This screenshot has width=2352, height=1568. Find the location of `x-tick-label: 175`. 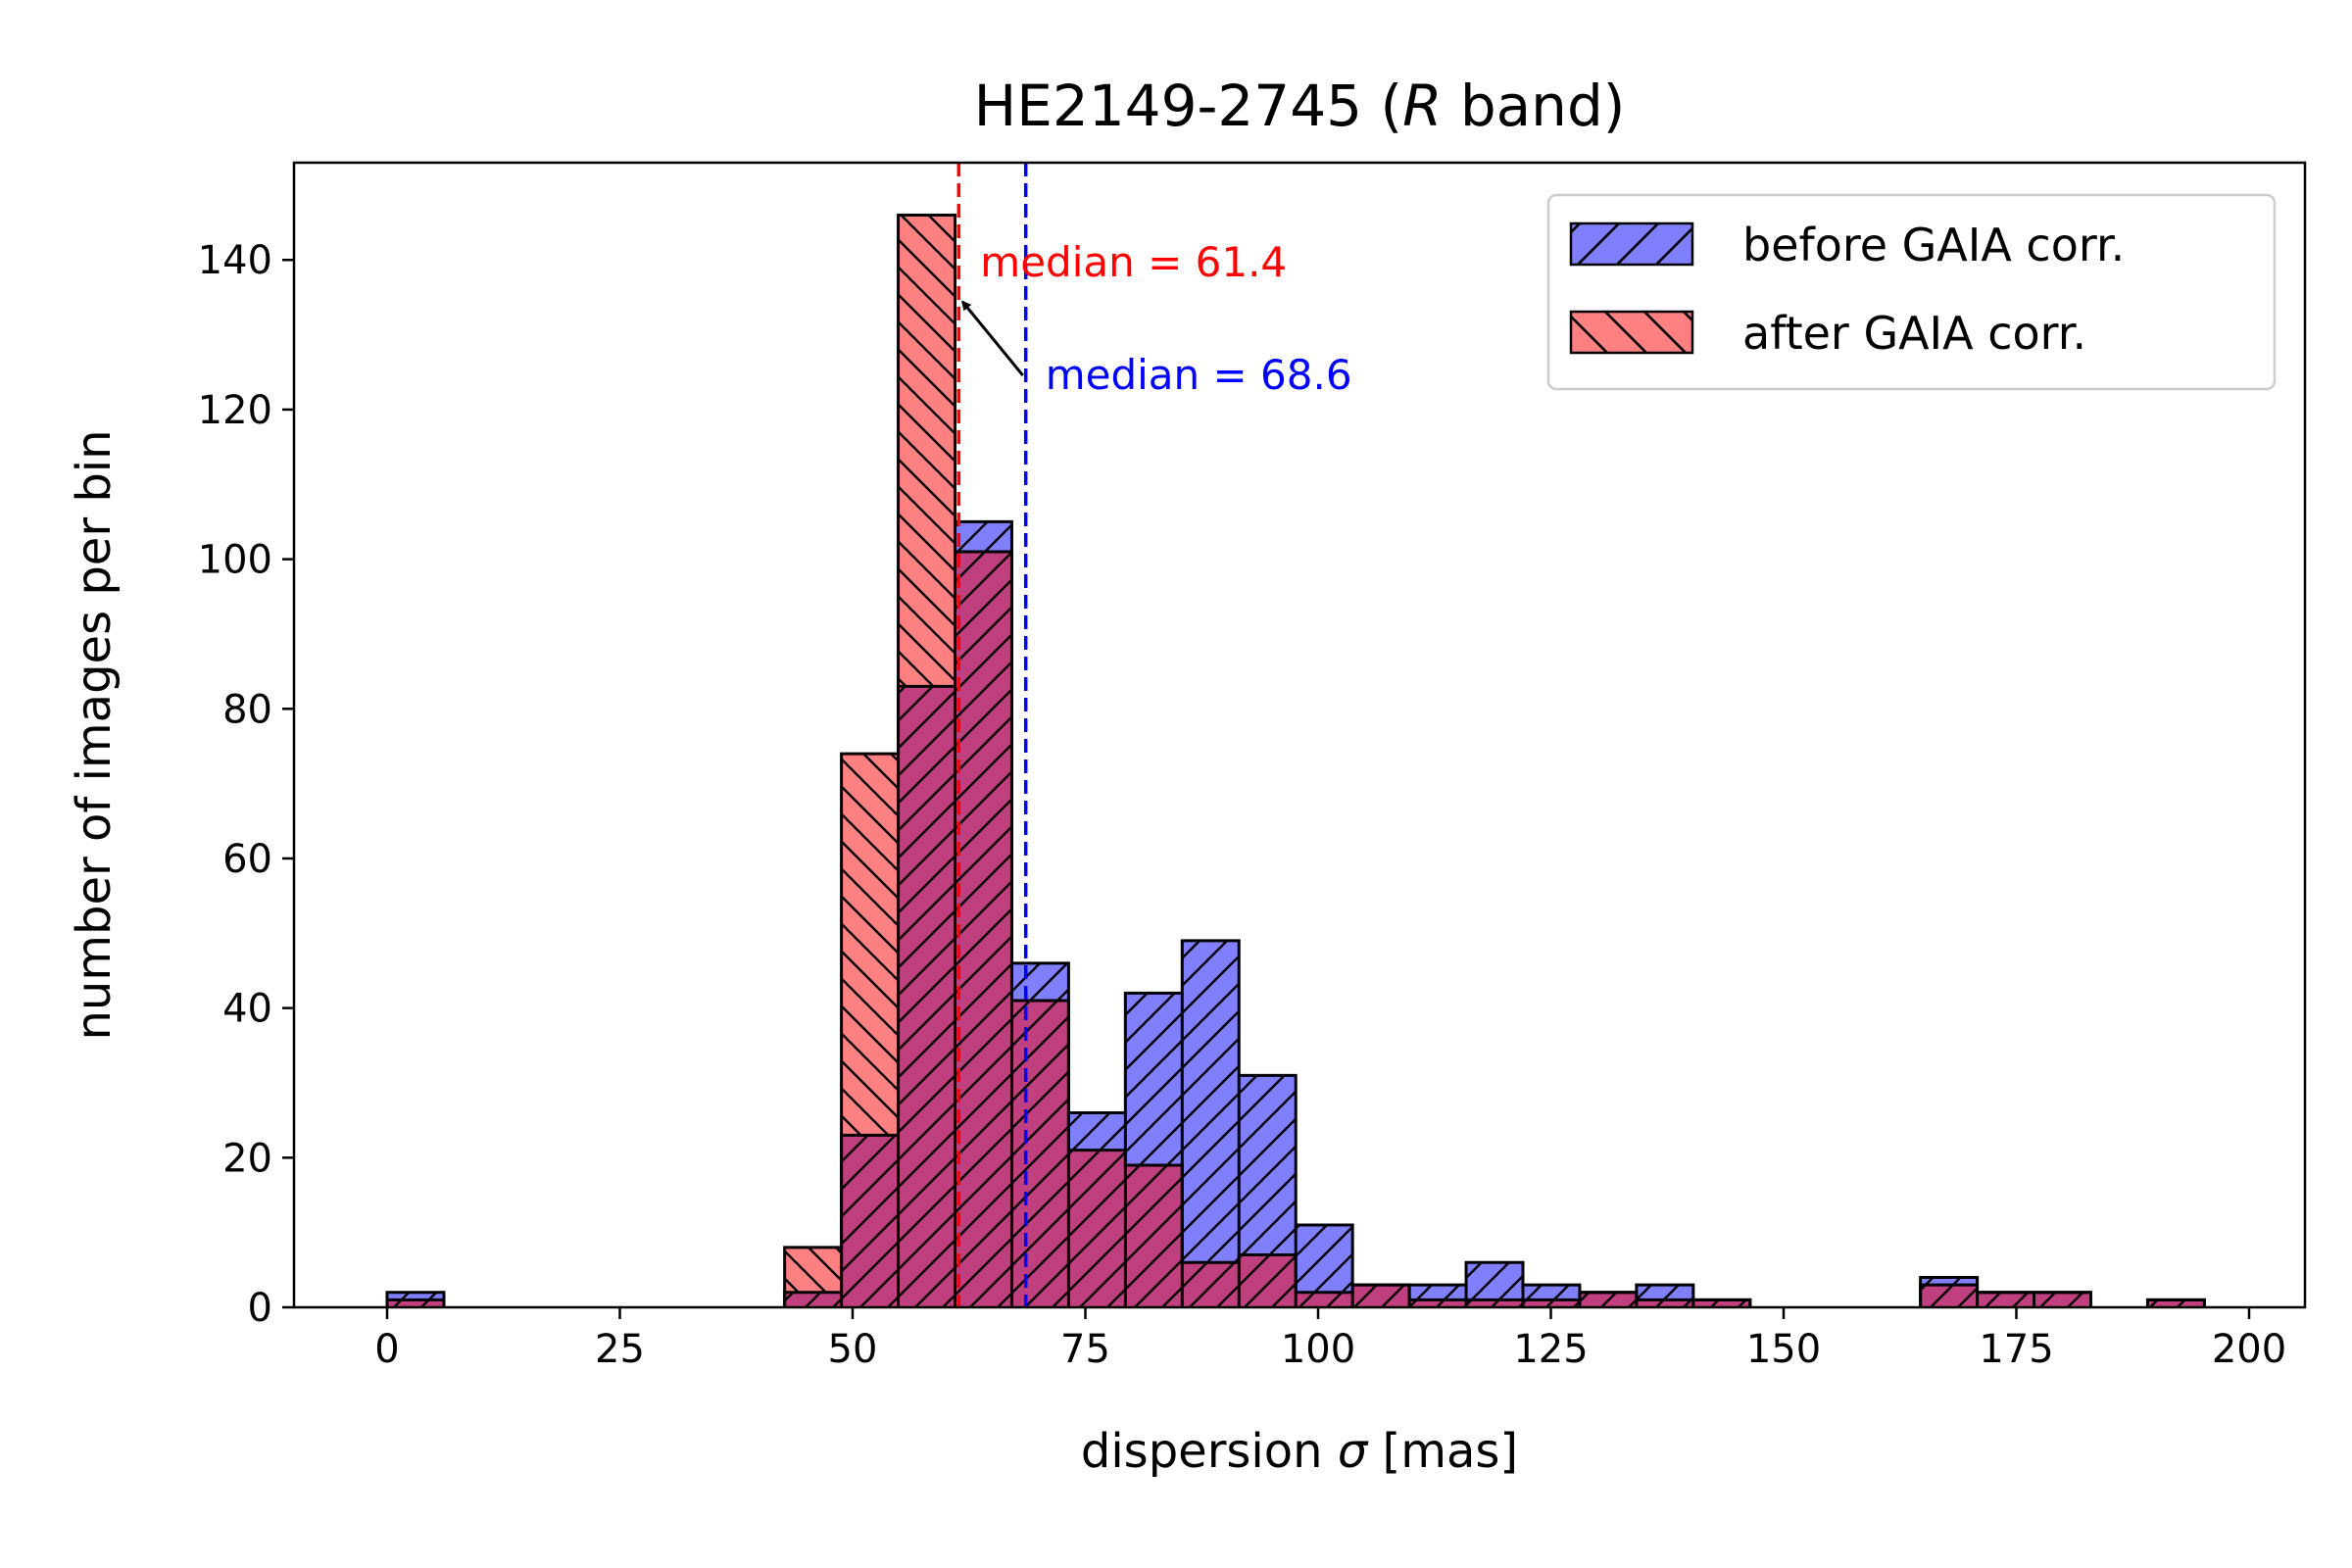

x-tick-label: 175 is located at coordinates (2016, 1349).